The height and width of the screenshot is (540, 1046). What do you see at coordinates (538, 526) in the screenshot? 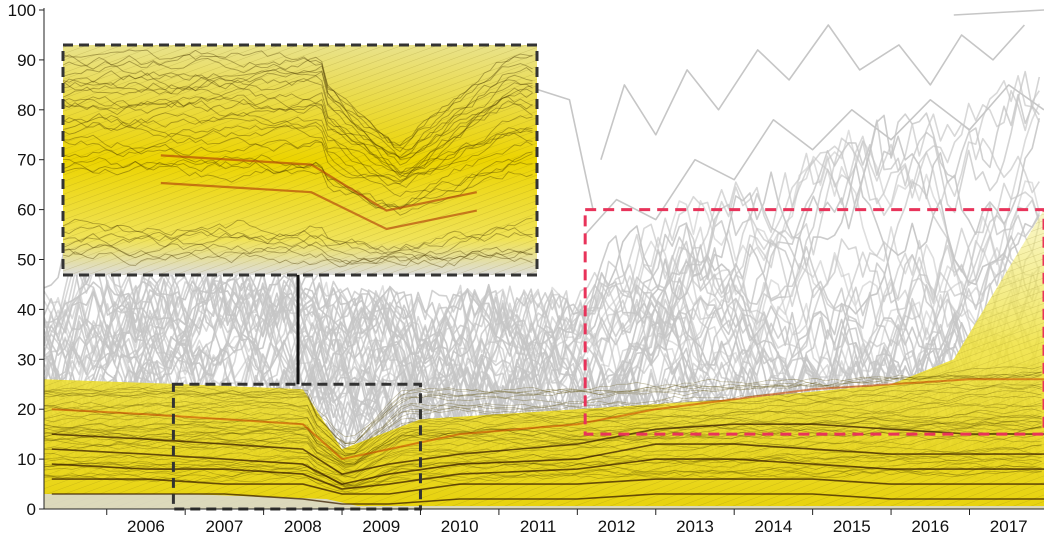
I see `x-tick-label: 2011` at bounding box center [538, 526].